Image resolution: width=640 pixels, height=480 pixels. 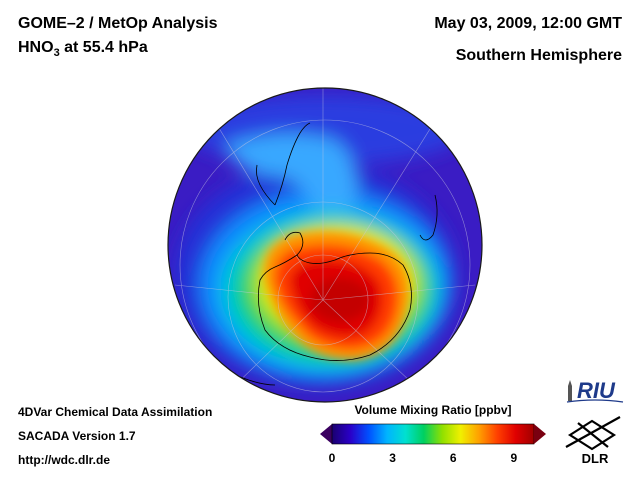 I want to click on dlr-logo-text: DLR, so click(x=595, y=458).